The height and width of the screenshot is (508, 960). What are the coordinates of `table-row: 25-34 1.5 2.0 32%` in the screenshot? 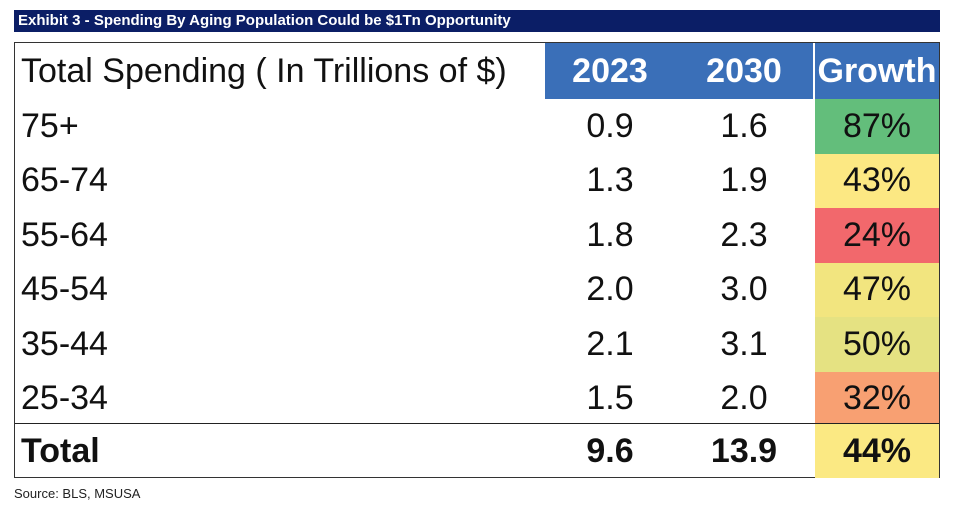 It's located at (477, 398).